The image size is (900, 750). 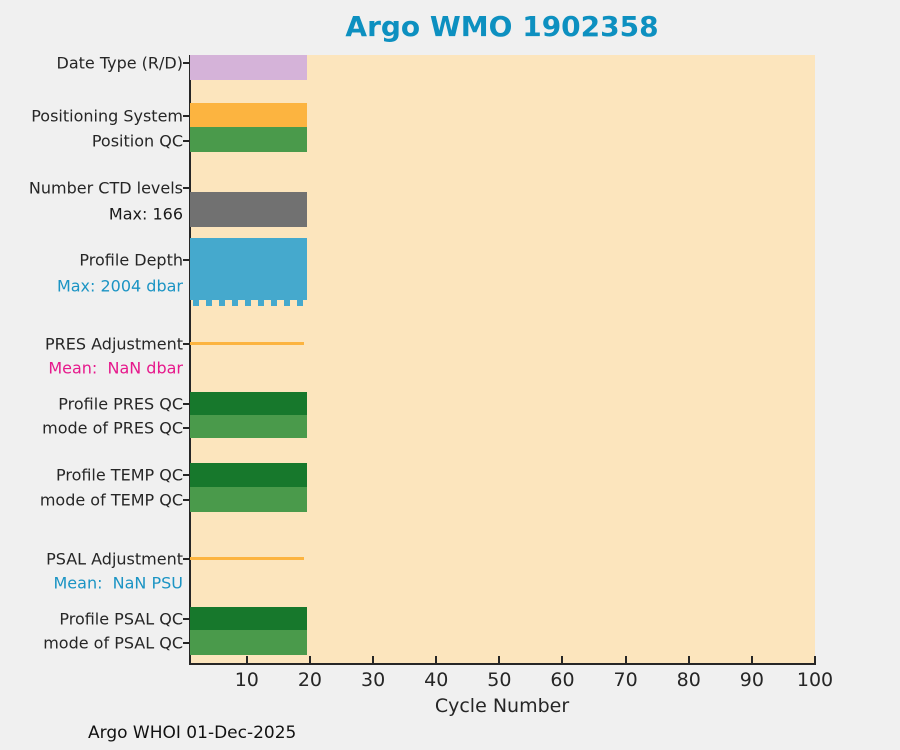 What do you see at coordinates (105, 188) in the screenshot?
I see `row-label: Number CTD levels` at bounding box center [105, 188].